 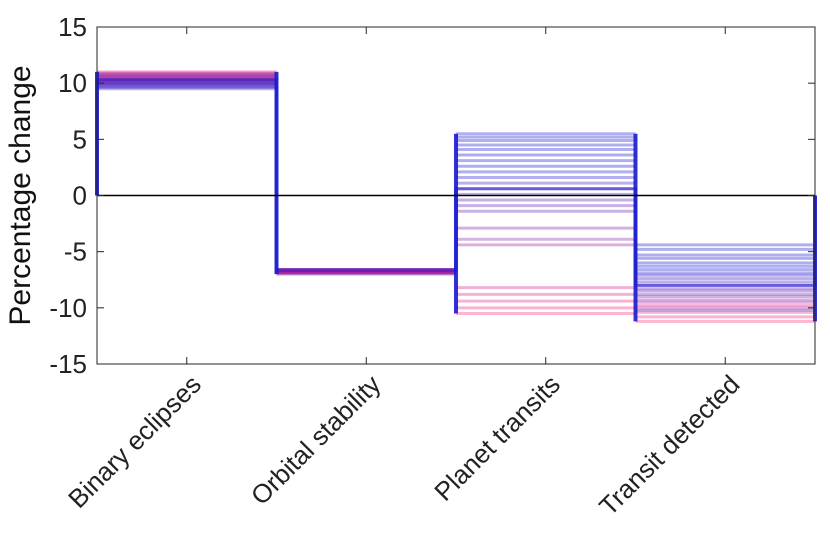 What do you see at coordinates (316, 440) in the screenshot?
I see `x-tick-label: Orbital stability` at bounding box center [316, 440].